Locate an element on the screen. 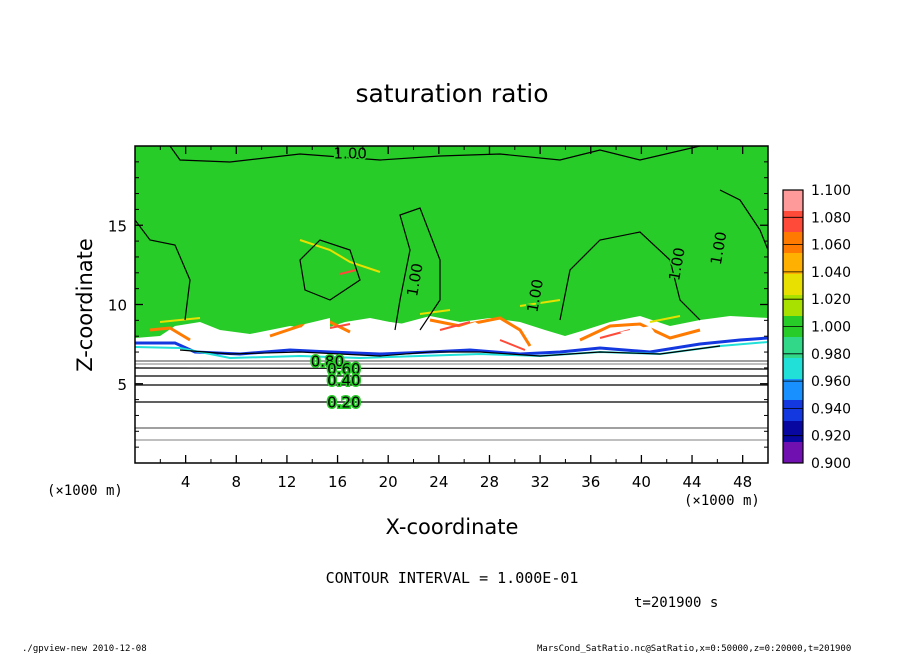 The height and width of the screenshot is (654, 904). x-tick-label: 44 is located at coordinates (691, 482).